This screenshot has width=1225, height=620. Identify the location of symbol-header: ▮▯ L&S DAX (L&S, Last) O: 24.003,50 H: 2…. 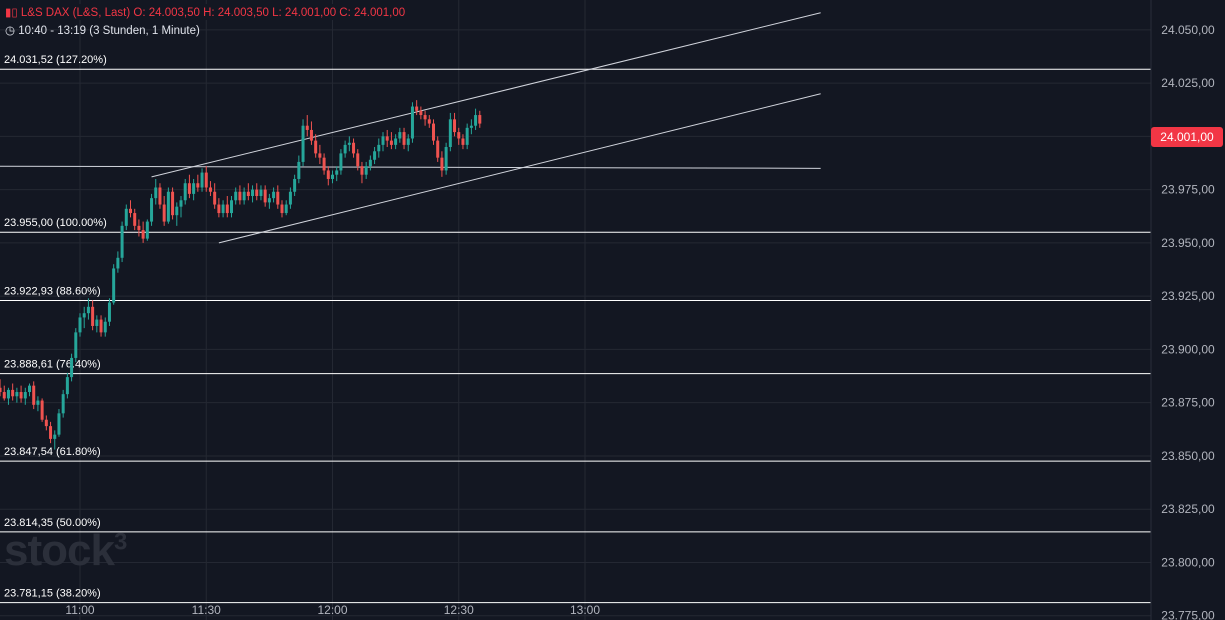
(205, 12).